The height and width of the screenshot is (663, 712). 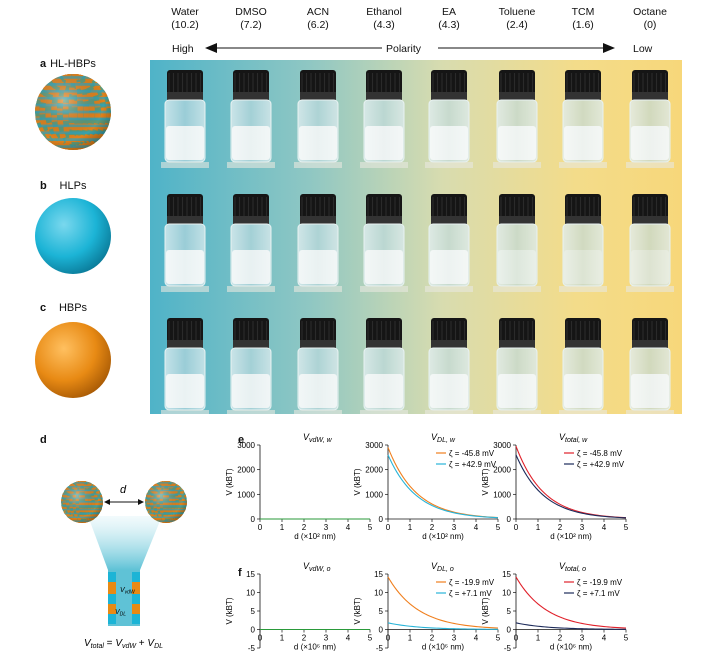 What do you see at coordinates (240, 573) in the screenshot?
I see `panel-letter-f: f` at bounding box center [240, 573].